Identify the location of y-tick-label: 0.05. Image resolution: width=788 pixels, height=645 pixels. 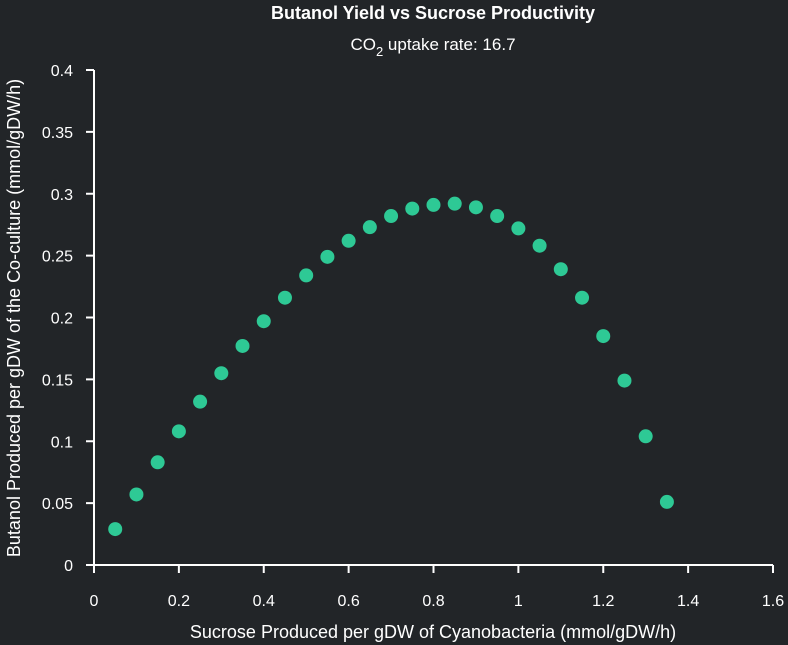
(57, 504).